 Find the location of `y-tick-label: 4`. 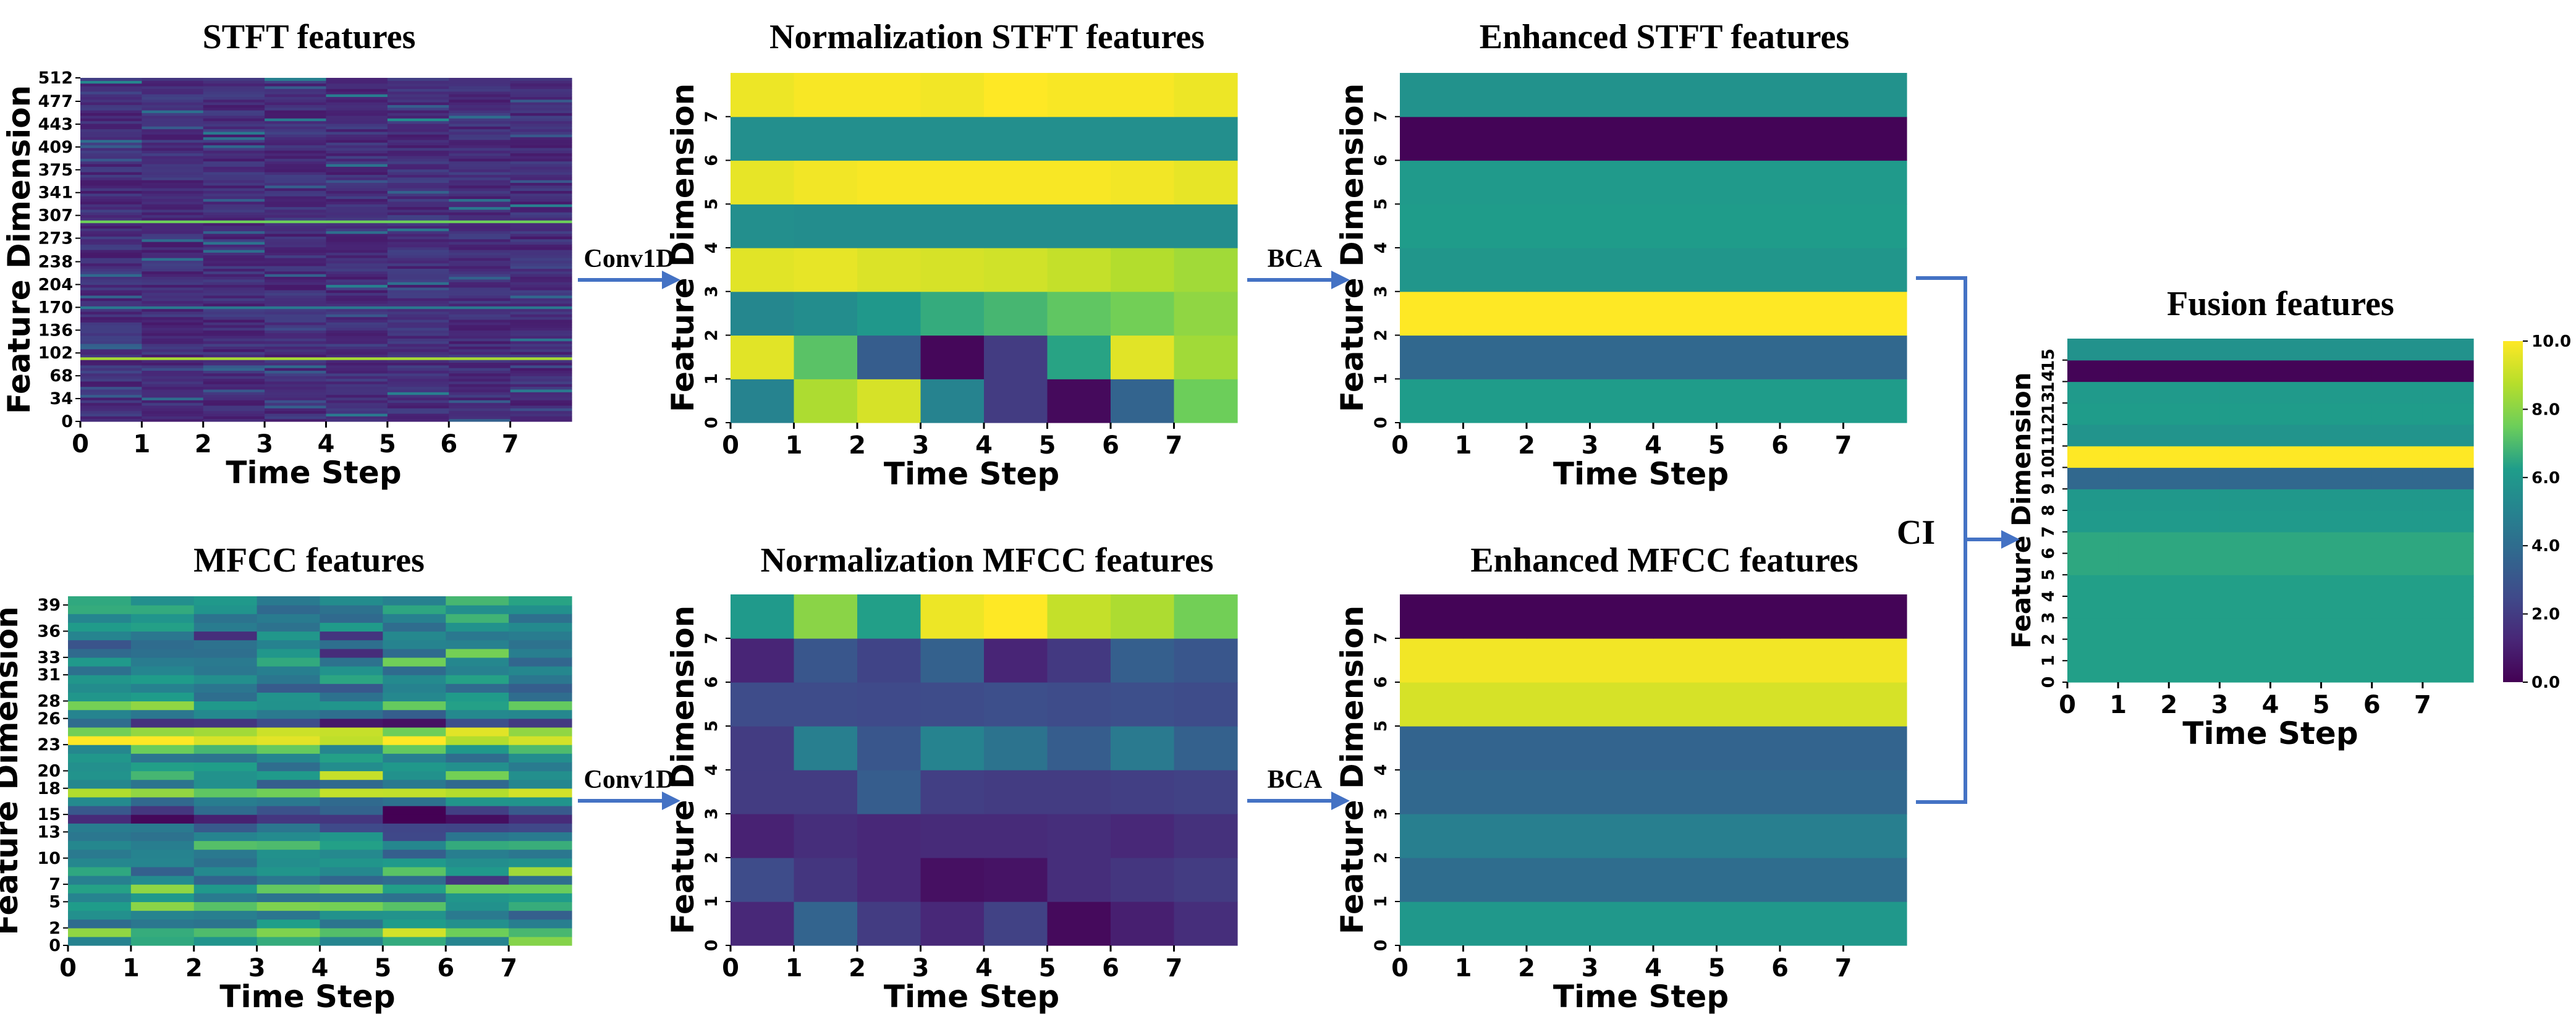

y-tick-label: 4 is located at coordinates (2048, 596).